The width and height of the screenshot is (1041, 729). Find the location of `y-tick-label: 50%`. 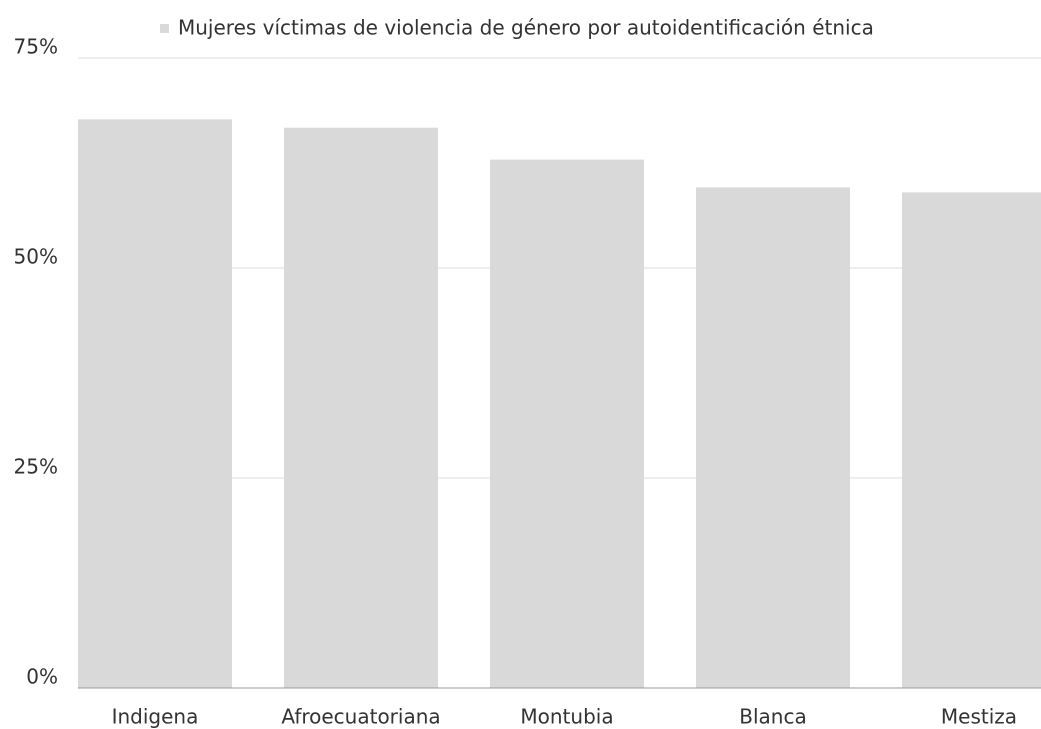

y-tick-label: 50% is located at coordinates (36, 257).